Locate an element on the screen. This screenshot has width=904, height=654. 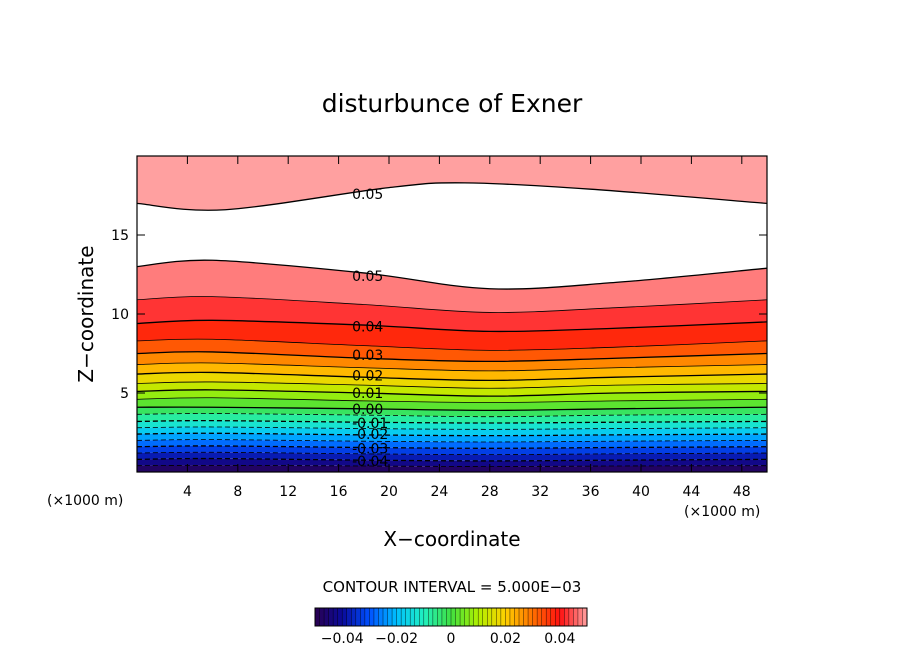
y-tick-label: 15 is located at coordinates (120, 236).